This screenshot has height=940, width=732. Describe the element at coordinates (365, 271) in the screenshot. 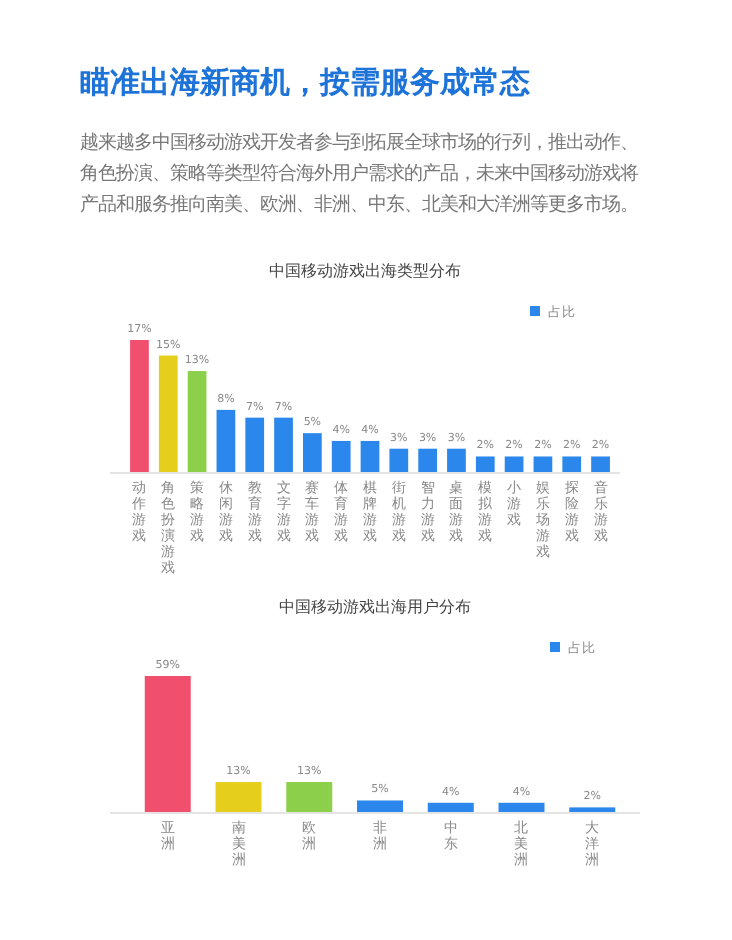

I see `chart-title: 中国移动游戏出海类型分布` at that location.